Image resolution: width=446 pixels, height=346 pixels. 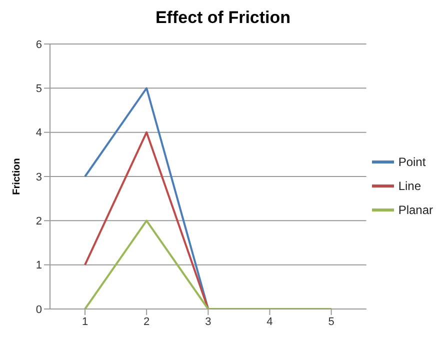 What do you see at coordinates (39, 310) in the screenshot?
I see `y-tick-label: 0` at bounding box center [39, 310].